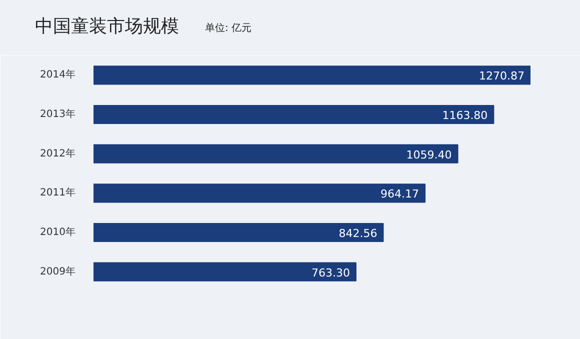 The image size is (580, 339). Describe the element at coordinates (58, 192) in the screenshot. I see `y-tick-label: 2011年` at that location.